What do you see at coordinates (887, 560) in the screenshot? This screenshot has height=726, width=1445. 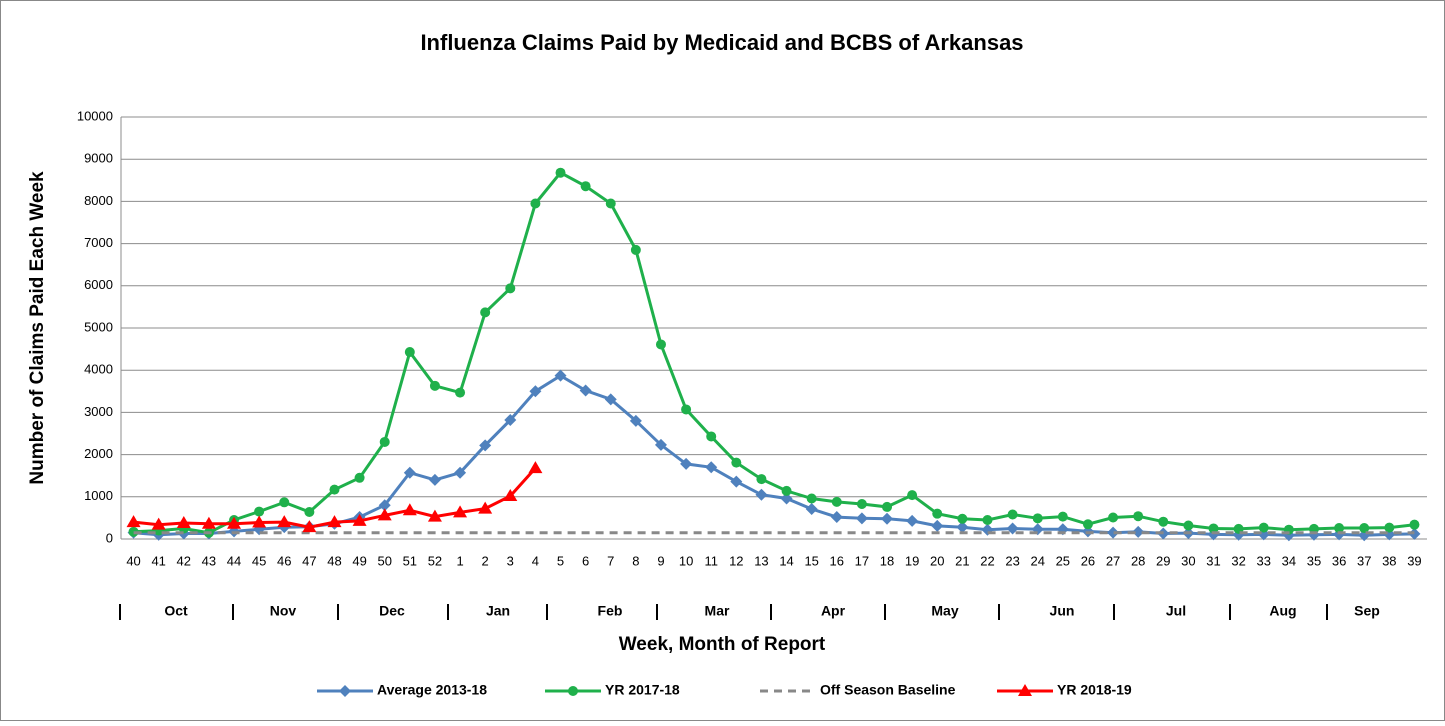 I see `x-tick-label: 18` at bounding box center [887, 560].